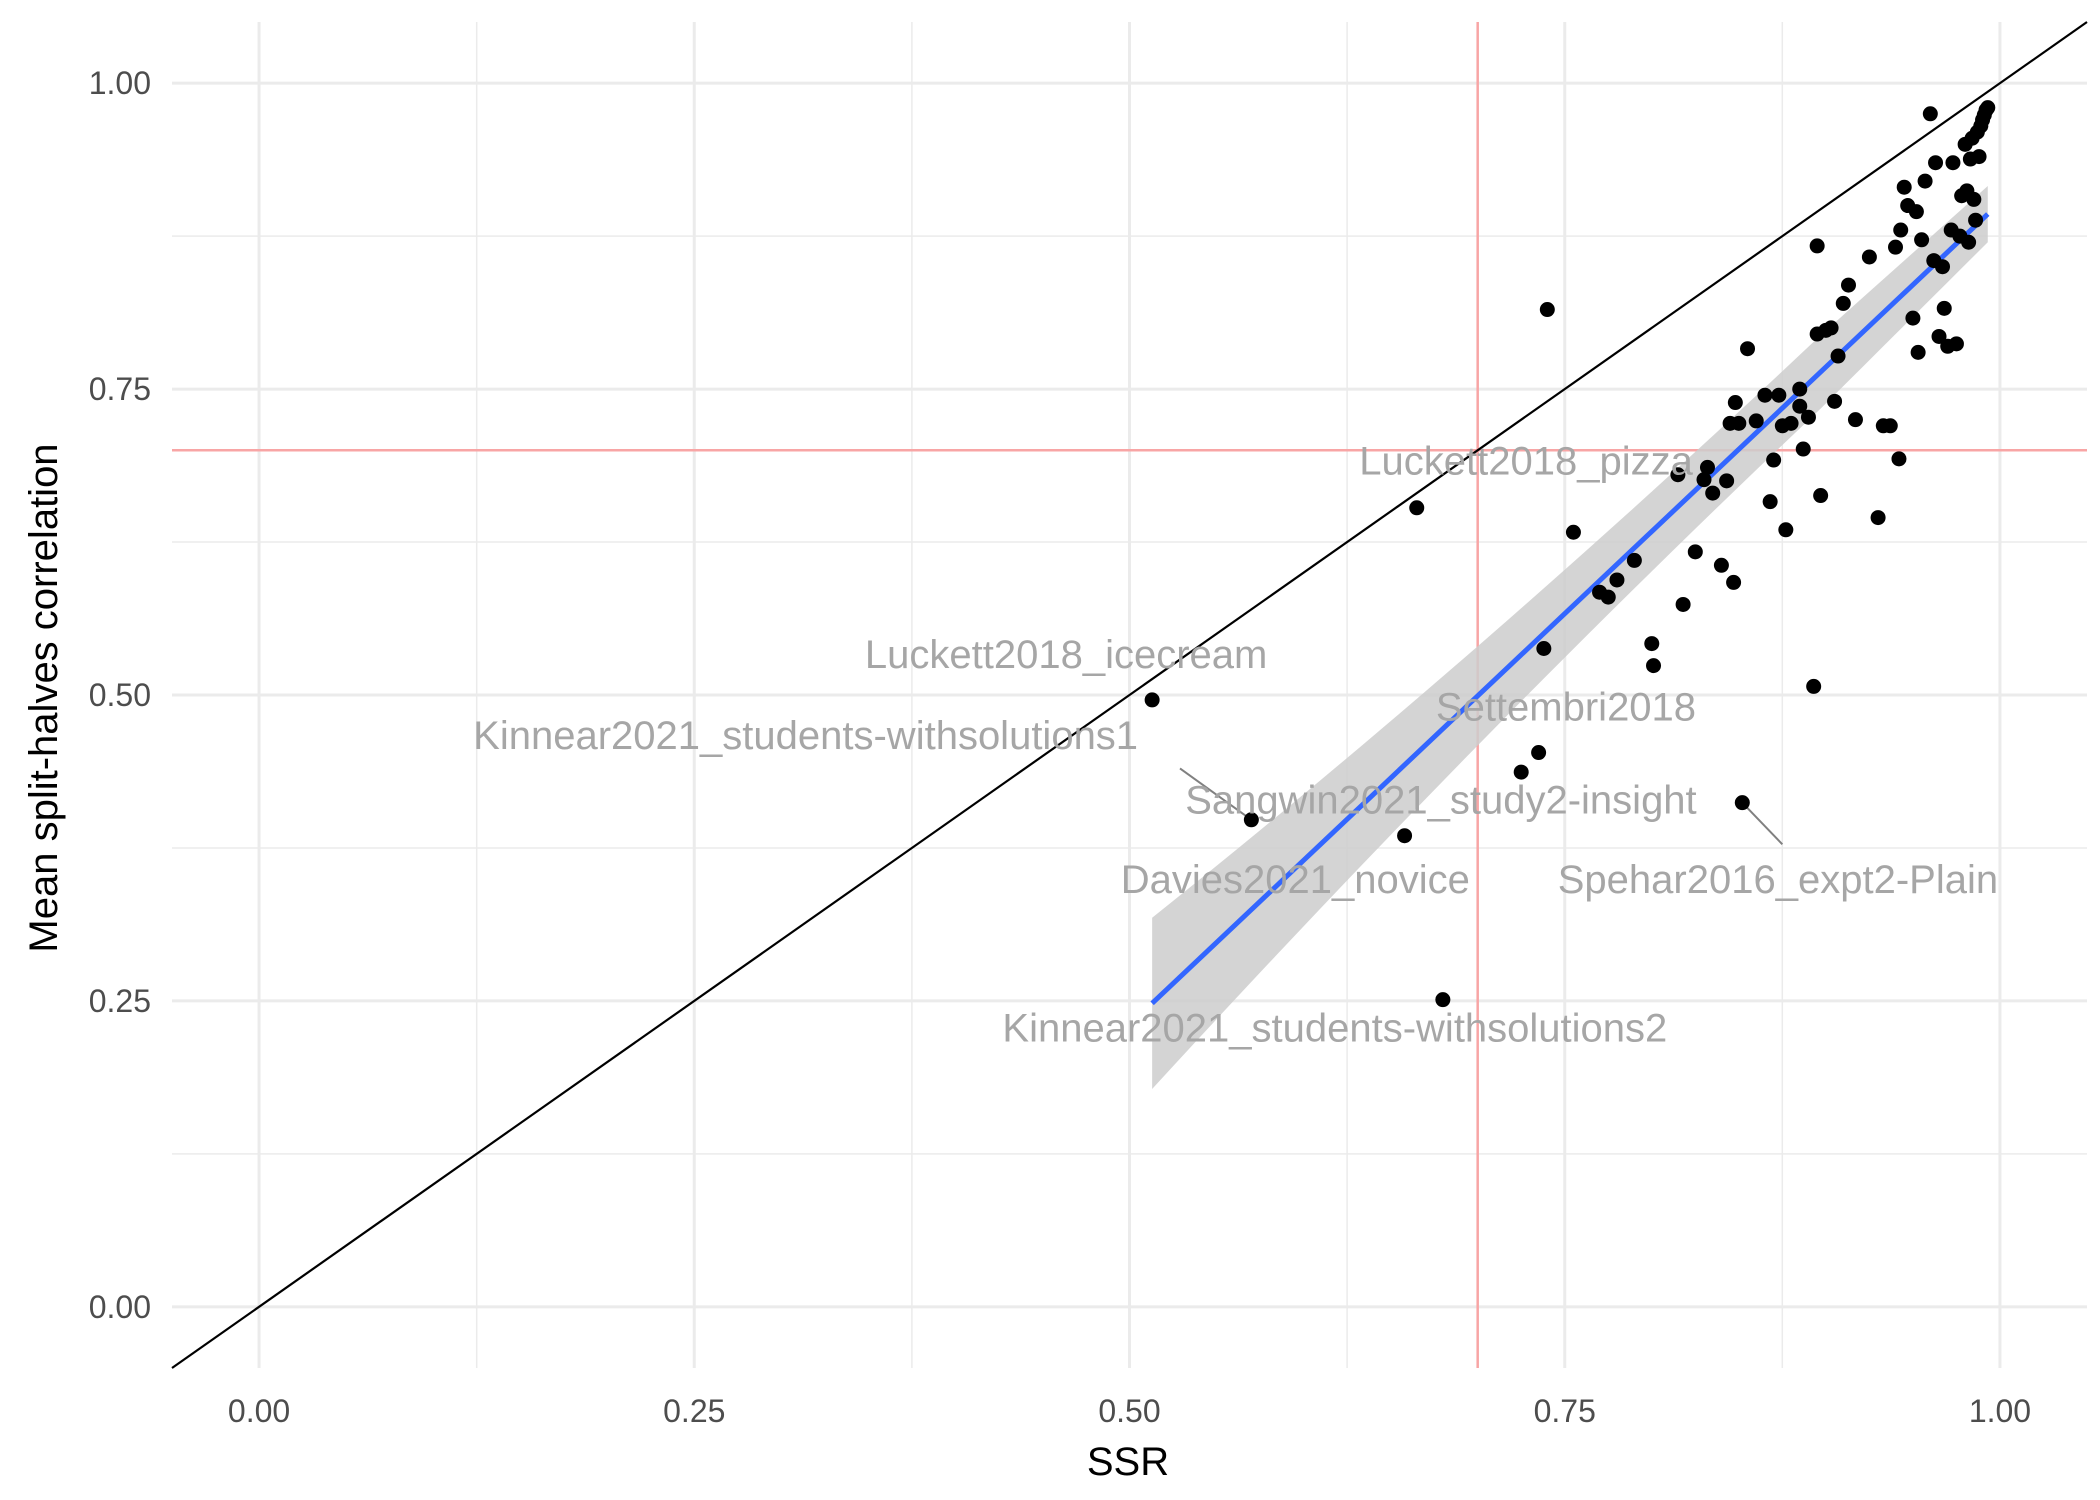 The height and width of the screenshot is (1500, 2100). I want to click on x-axis-title: SSR, so click(1128, 1462).